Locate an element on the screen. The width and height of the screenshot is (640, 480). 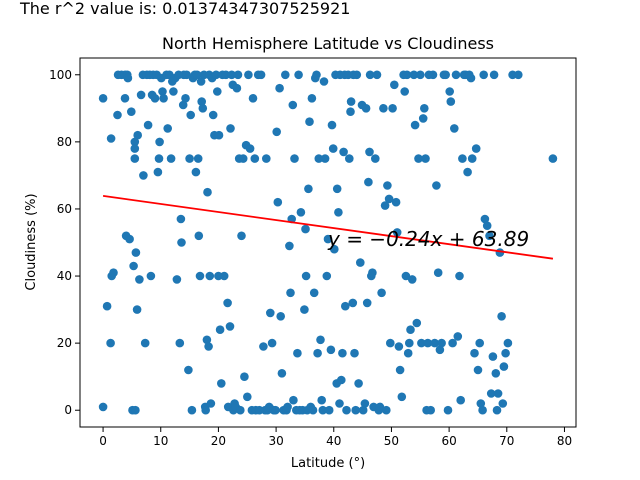
y-tick-label: 60 is located at coordinates (64, 209).